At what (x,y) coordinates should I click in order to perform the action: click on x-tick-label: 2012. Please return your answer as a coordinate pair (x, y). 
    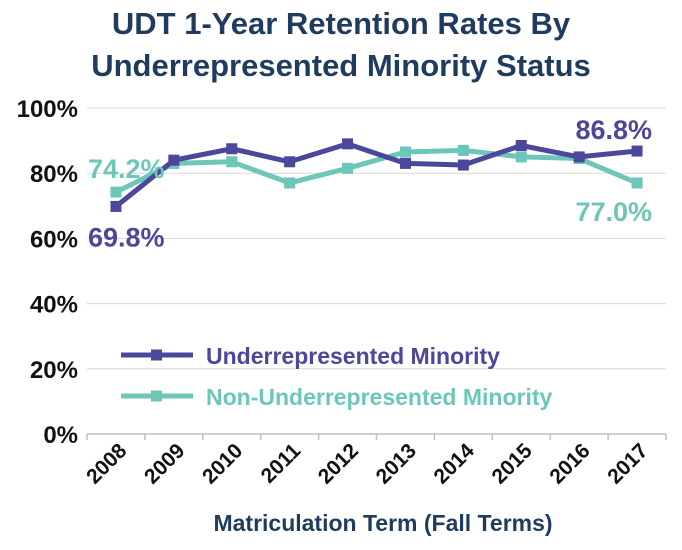
    Looking at the image, I should click on (338, 463).